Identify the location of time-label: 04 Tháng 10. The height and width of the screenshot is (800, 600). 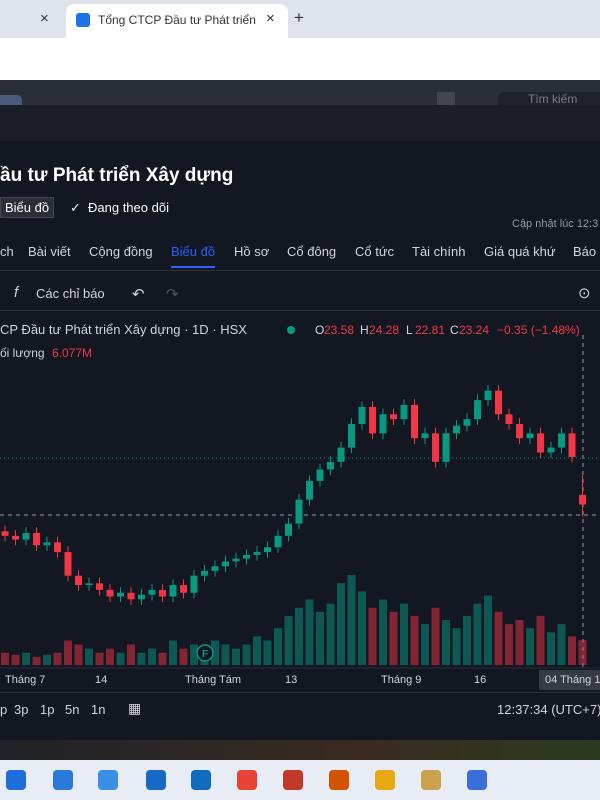
(572, 680).